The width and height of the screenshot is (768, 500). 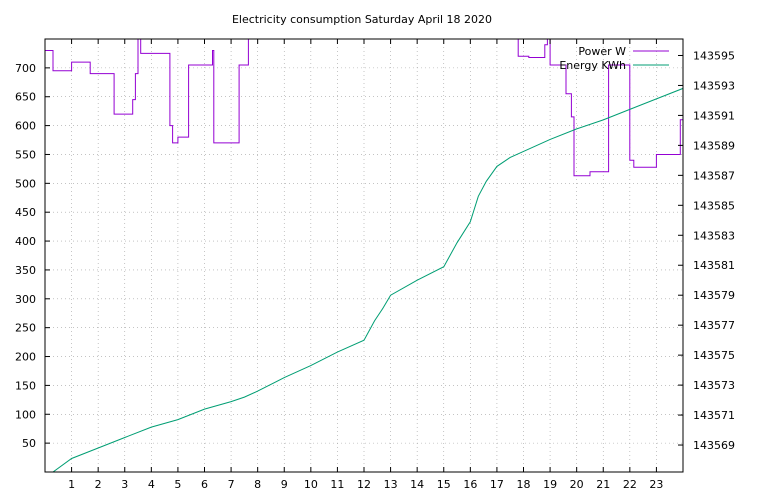 I want to click on x-tick-label: 22, so click(x=630, y=484).